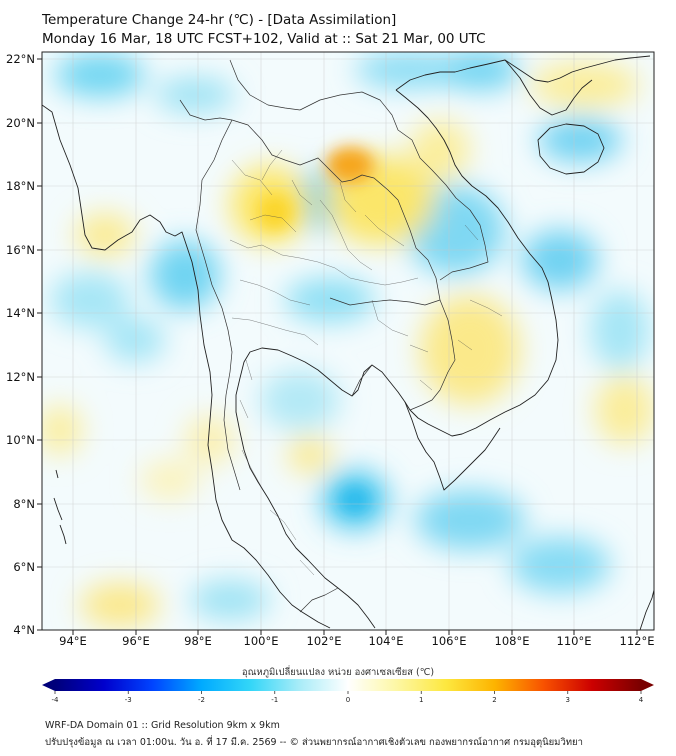 The width and height of the screenshot is (676, 756). What do you see at coordinates (637, 641) in the screenshot?
I see `lon-tick-label: 112°E` at bounding box center [637, 641].